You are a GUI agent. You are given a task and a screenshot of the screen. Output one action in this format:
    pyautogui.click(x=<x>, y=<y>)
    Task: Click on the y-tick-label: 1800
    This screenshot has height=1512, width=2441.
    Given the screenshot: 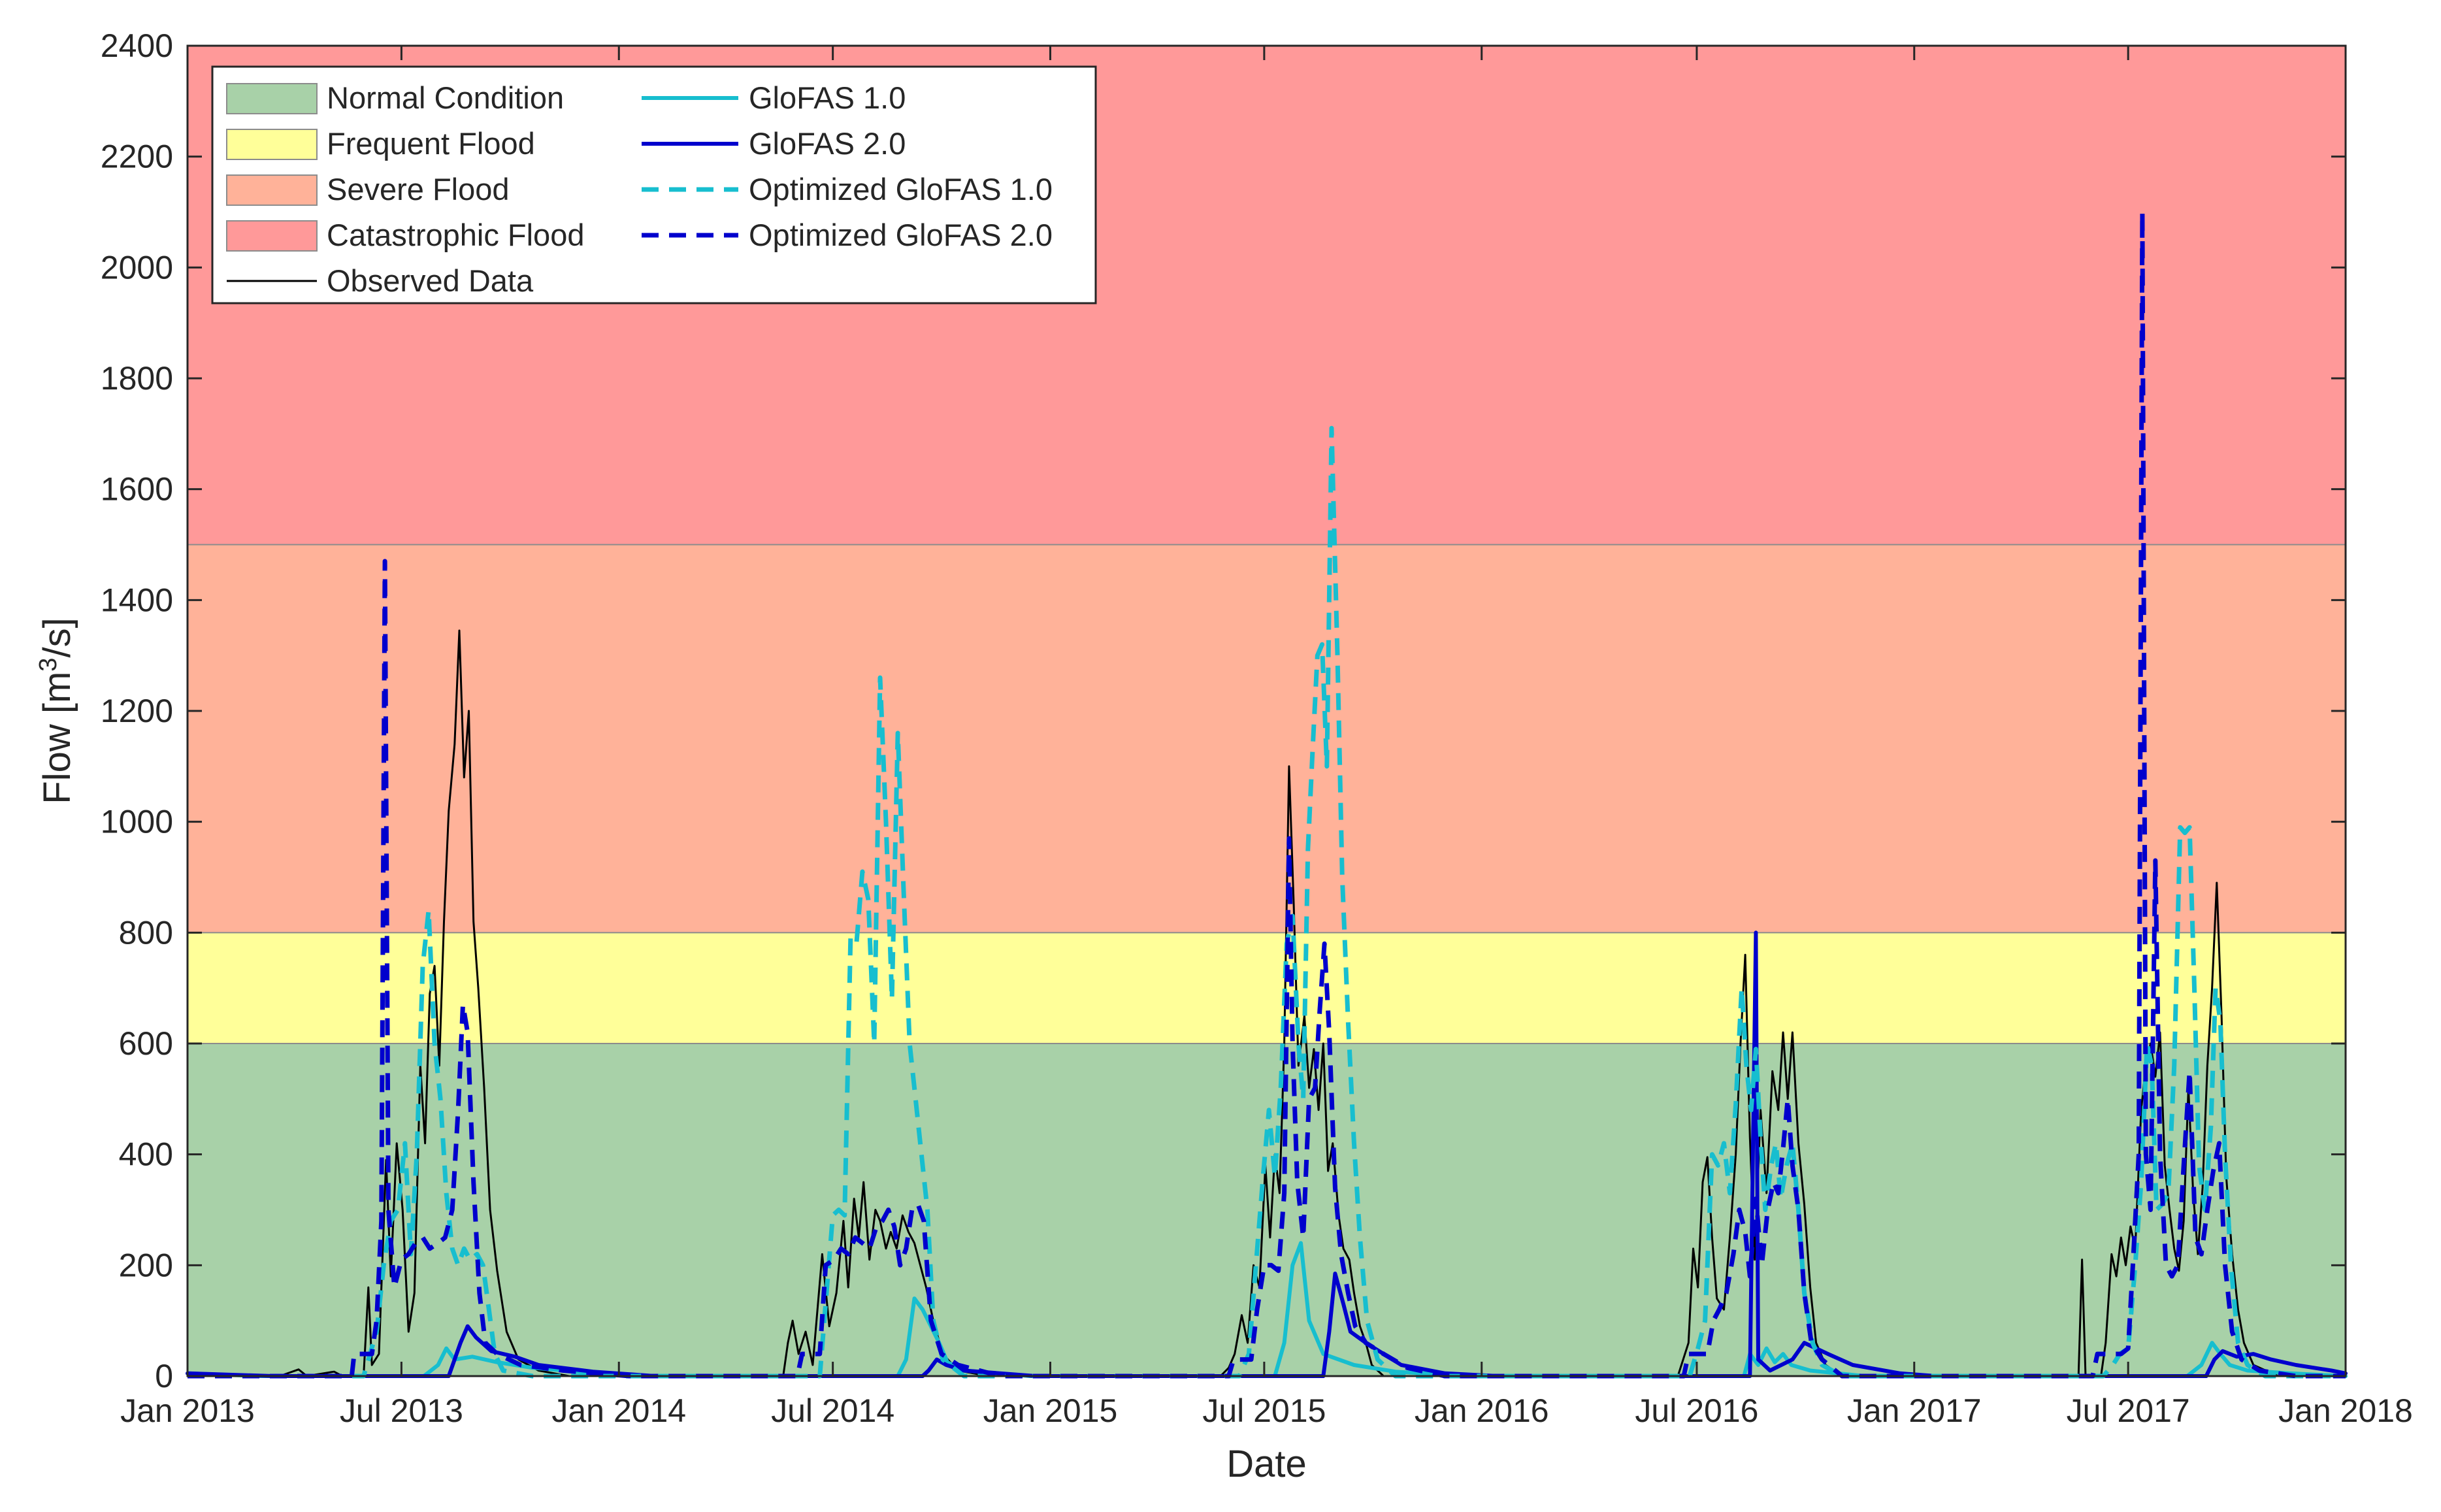 What is the action you would take?
    pyautogui.click(x=137, y=378)
    